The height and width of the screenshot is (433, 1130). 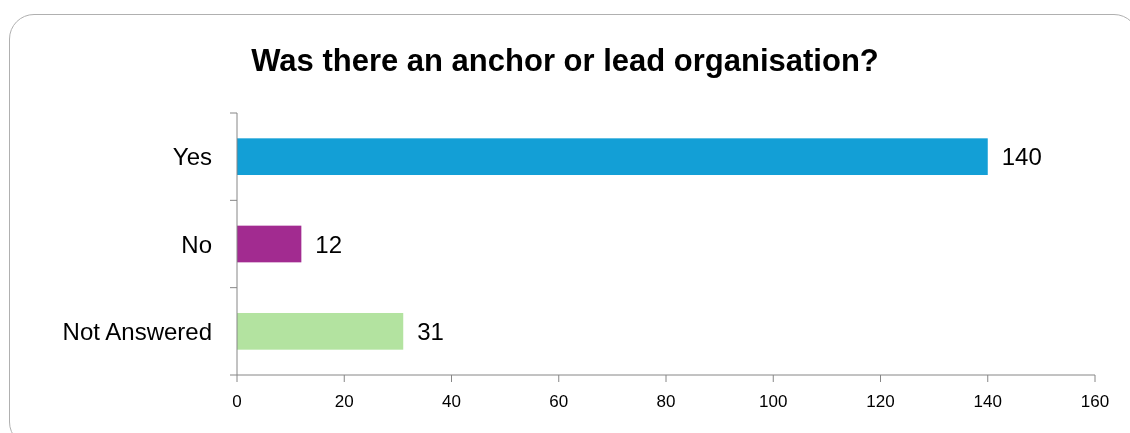 What do you see at coordinates (451, 401) in the screenshot?
I see `x-tick-label: 40` at bounding box center [451, 401].